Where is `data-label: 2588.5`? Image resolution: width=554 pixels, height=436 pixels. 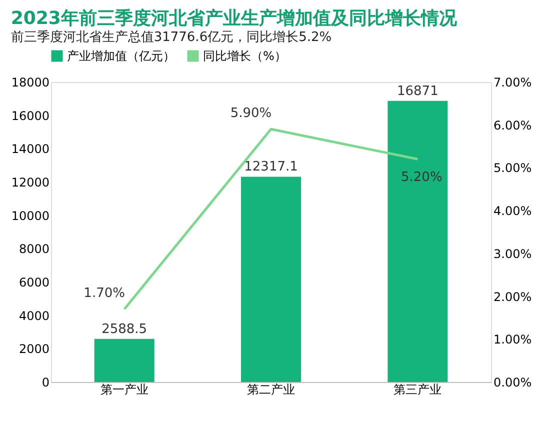 data-label: 2588.5 is located at coordinates (125, 329).